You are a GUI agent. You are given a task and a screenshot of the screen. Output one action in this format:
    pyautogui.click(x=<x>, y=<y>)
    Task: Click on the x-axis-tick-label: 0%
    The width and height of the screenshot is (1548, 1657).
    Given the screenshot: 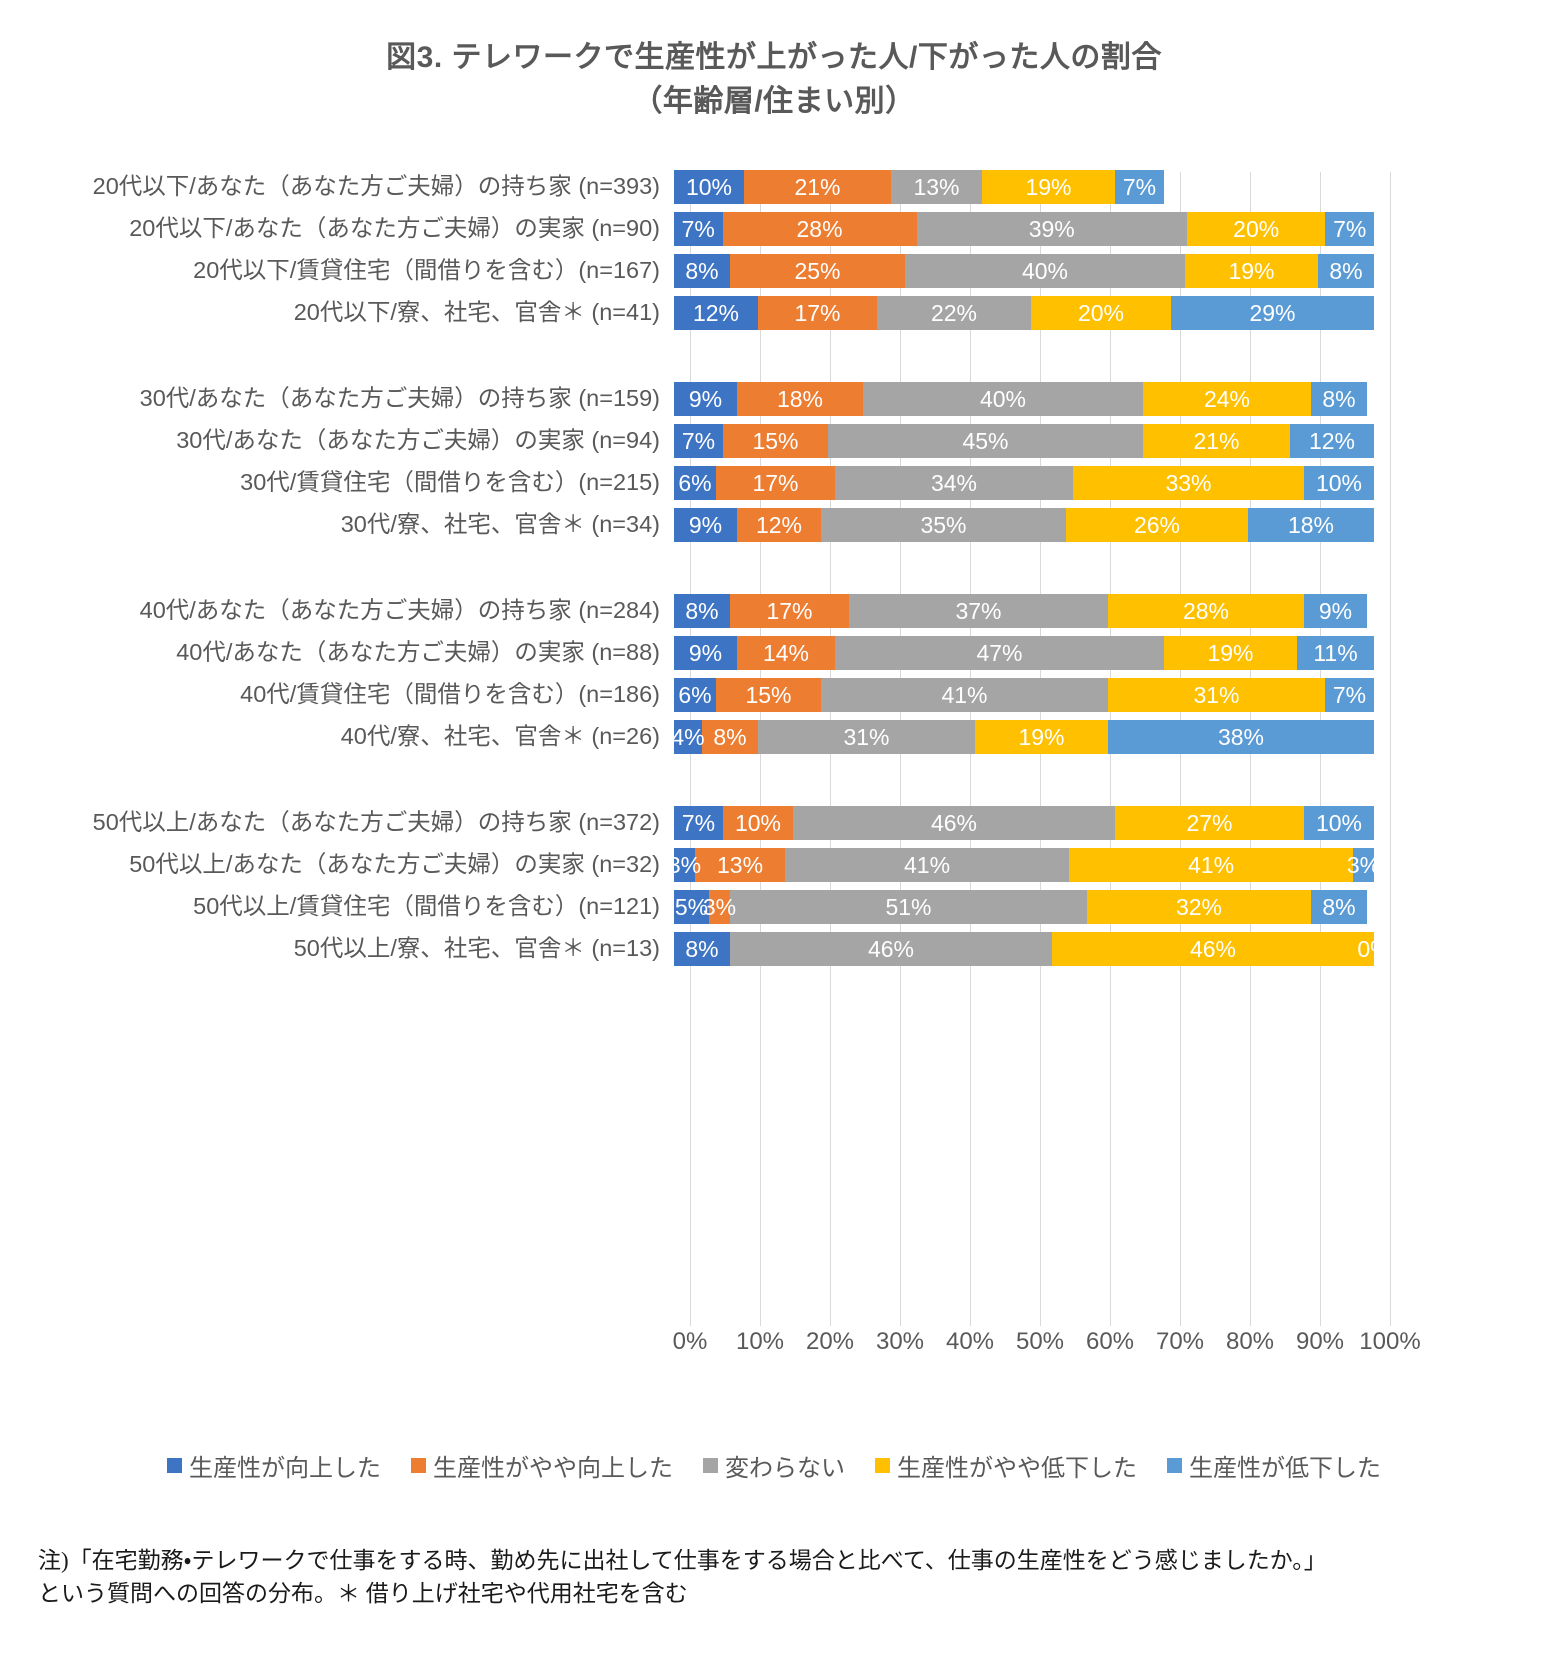 What is the action you would take?
    pyautogui.click(x=690, y=1341)
    